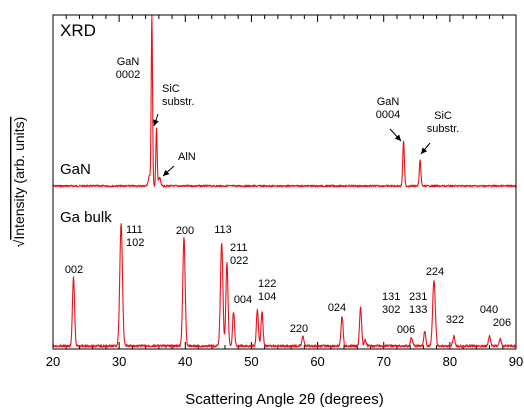 The height and width of the screenshot is (412, 524). I want to click on peak-annotation: 111 102, so click(135, 236).